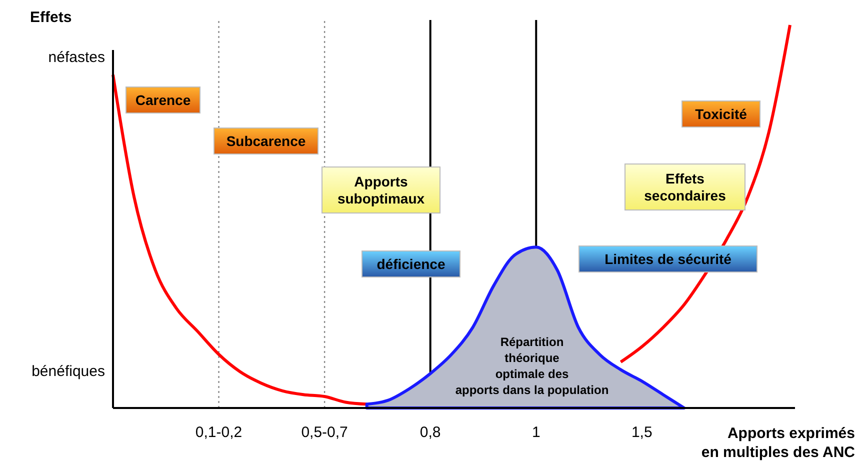  Describe the element at coordinates (685, 187) in the screenshot. I see `annotation: Effets secondaires` at that location.